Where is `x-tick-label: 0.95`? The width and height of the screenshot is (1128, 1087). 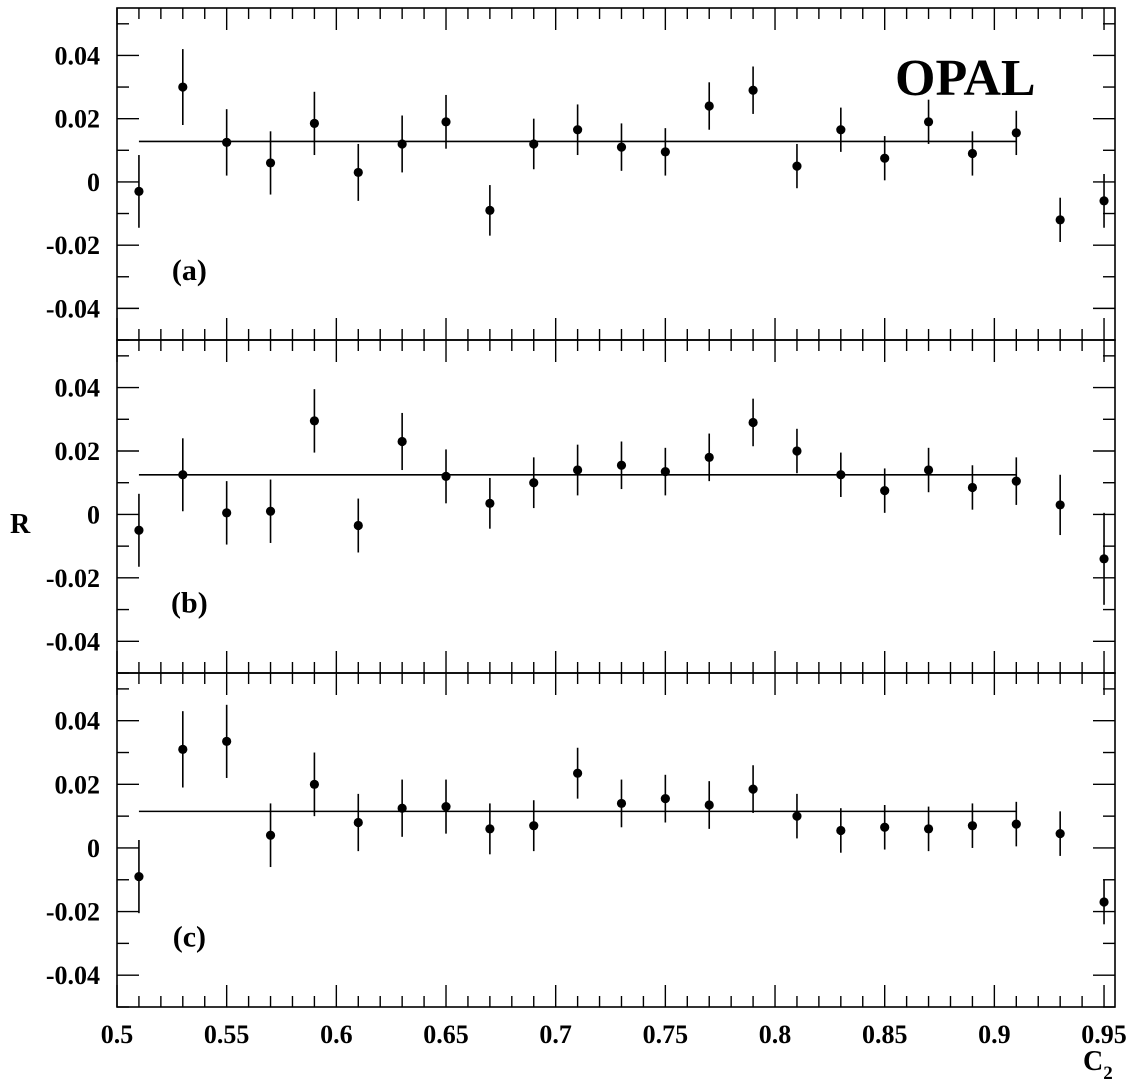
x-tick-label: 0.95 is located at coordinates (1104, 1034).